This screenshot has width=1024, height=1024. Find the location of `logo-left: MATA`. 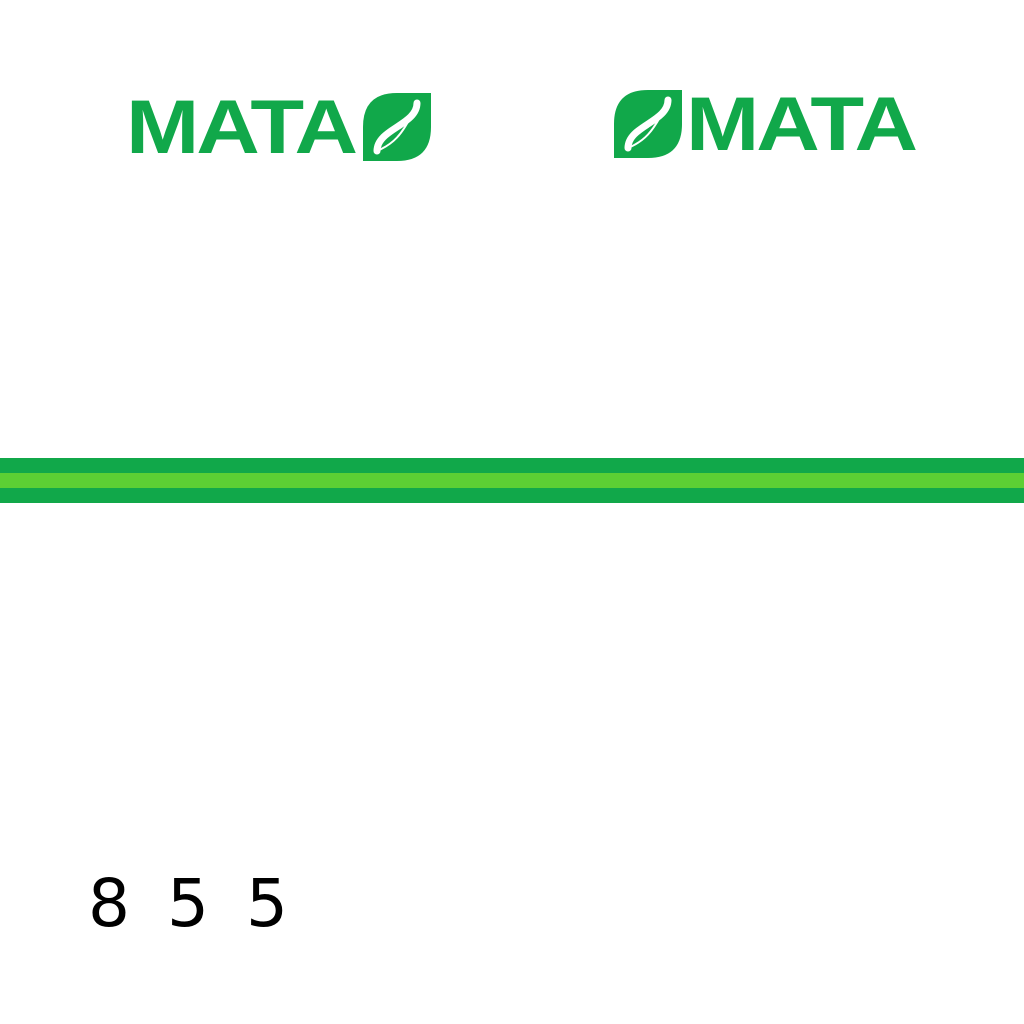

logo-left: MATA is located at coordinates (279, 127).